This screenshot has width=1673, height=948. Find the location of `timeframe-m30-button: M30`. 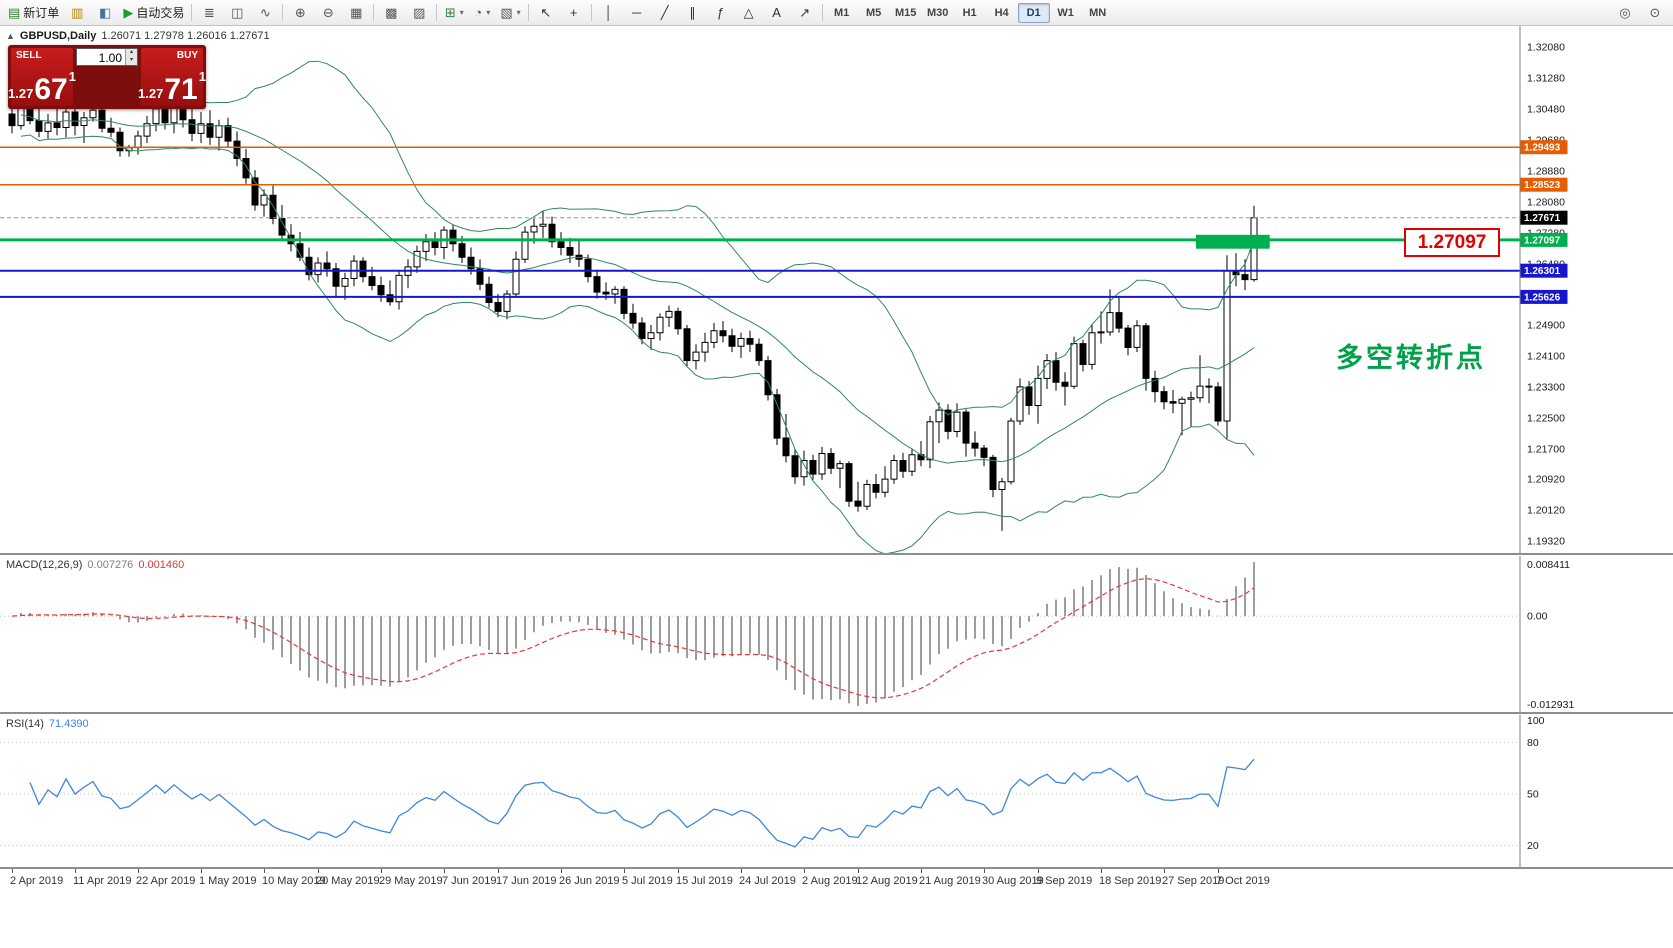

timeframe-m30-button: M30 is located at coordinates (937, 12).